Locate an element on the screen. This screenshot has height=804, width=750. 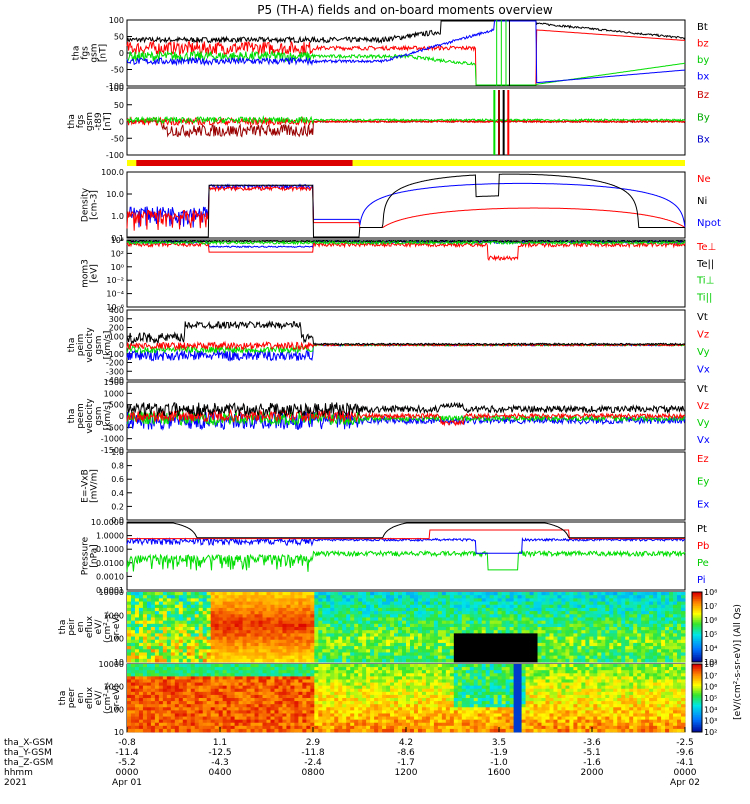
legend-entry: Te|| is located at coordinates (705, 264).